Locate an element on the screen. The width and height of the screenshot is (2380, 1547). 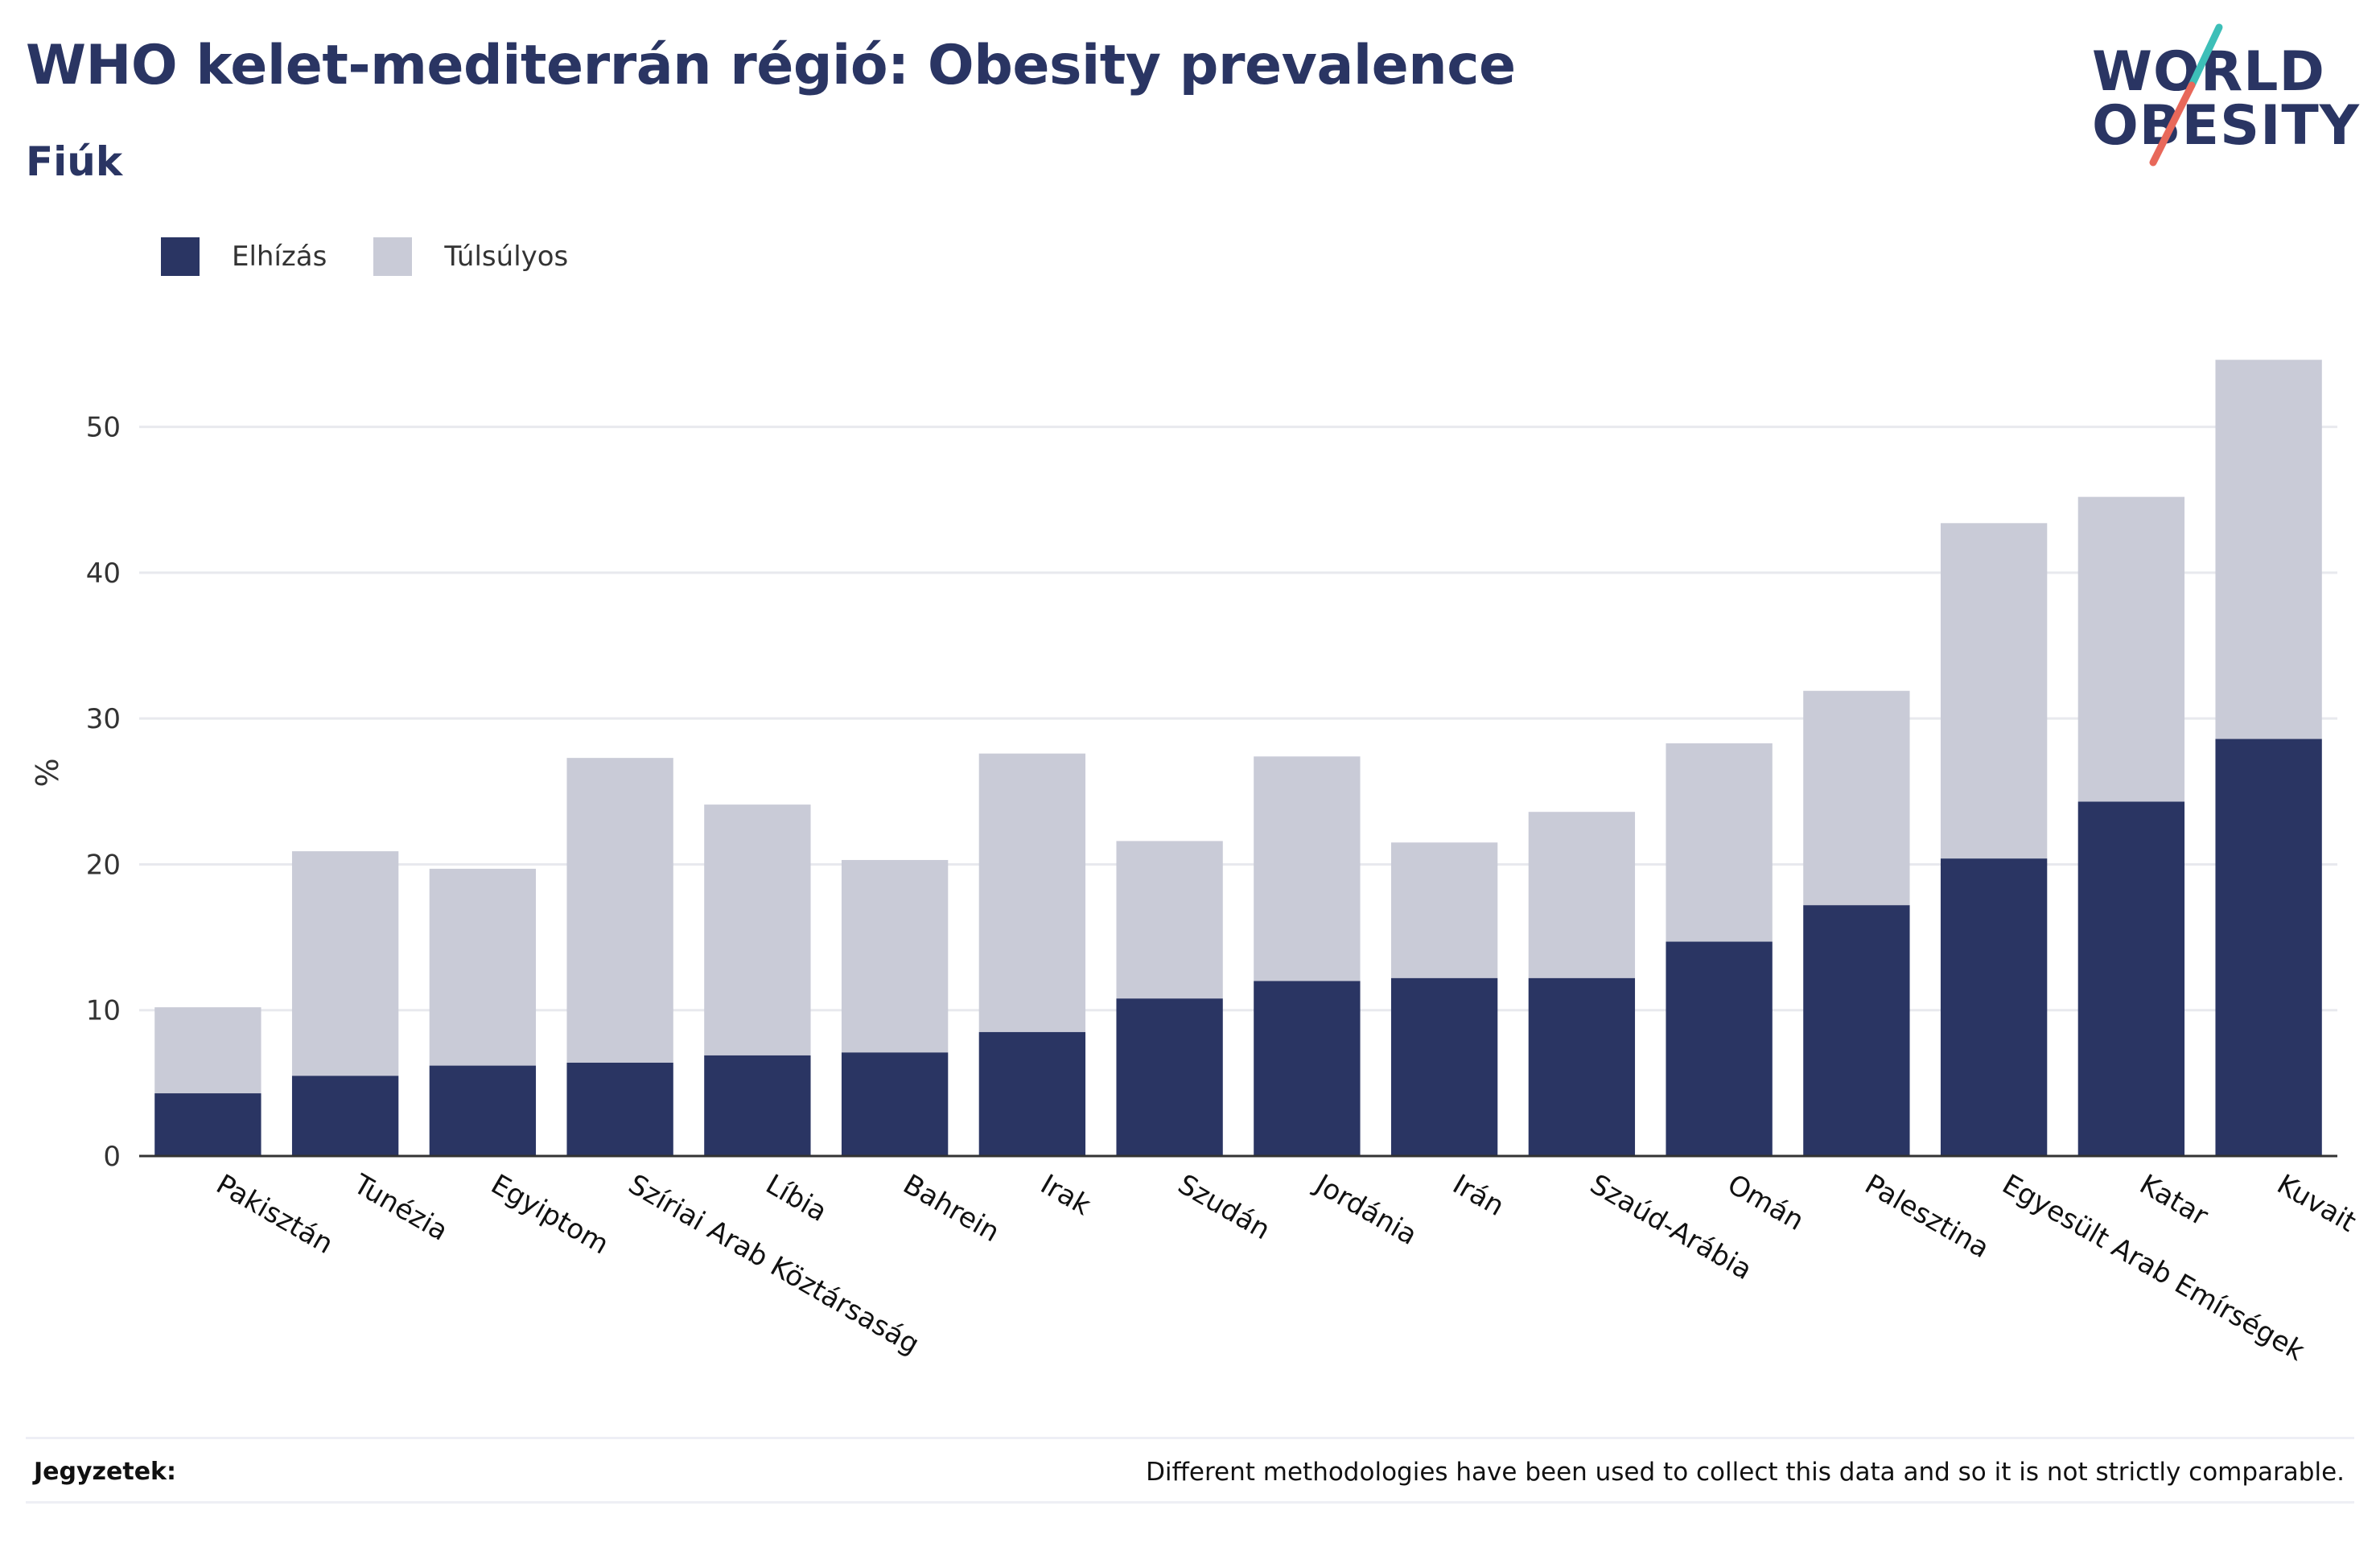
logo-line-2: OBESITY is located at coordinates (2226, 126).